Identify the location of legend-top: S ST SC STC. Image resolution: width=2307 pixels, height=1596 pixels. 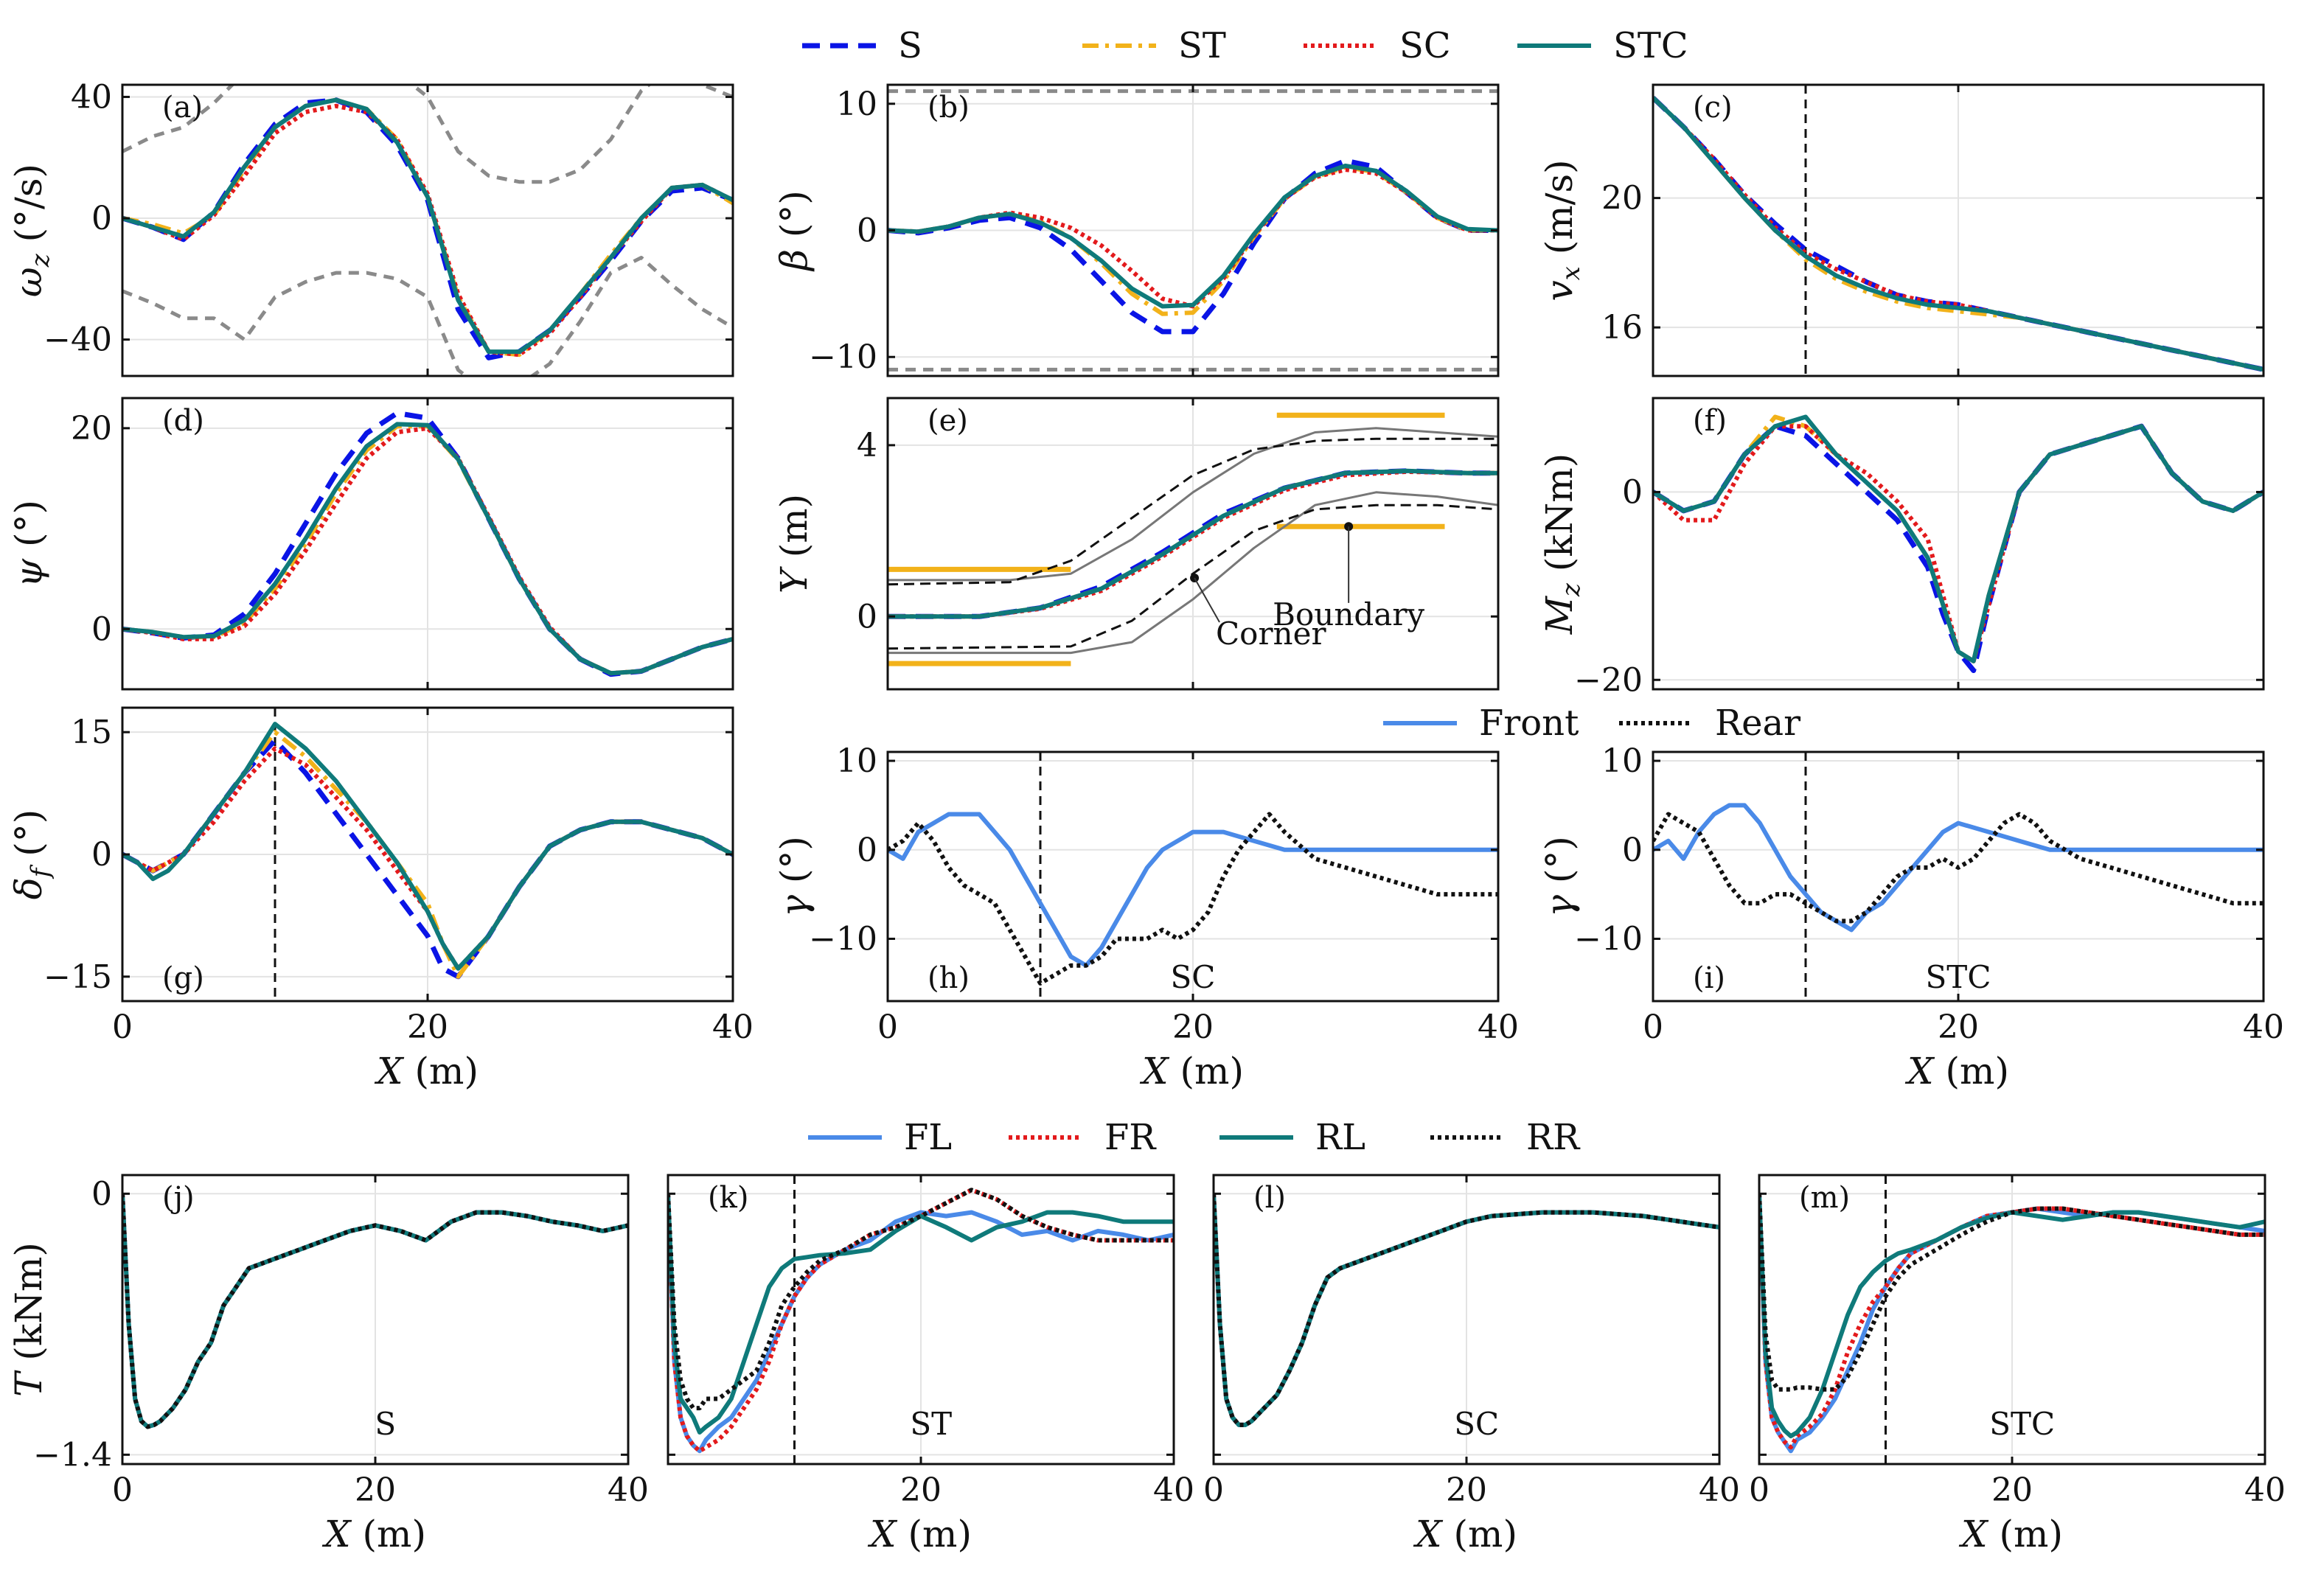
(1245, 46).